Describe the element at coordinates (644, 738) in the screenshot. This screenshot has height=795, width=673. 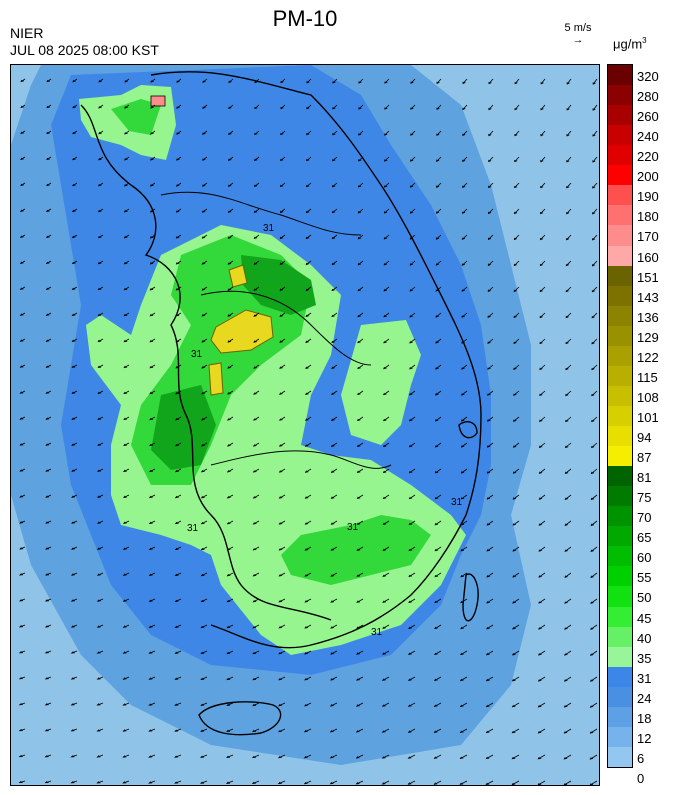
I see `legend-label: 12` at that location.